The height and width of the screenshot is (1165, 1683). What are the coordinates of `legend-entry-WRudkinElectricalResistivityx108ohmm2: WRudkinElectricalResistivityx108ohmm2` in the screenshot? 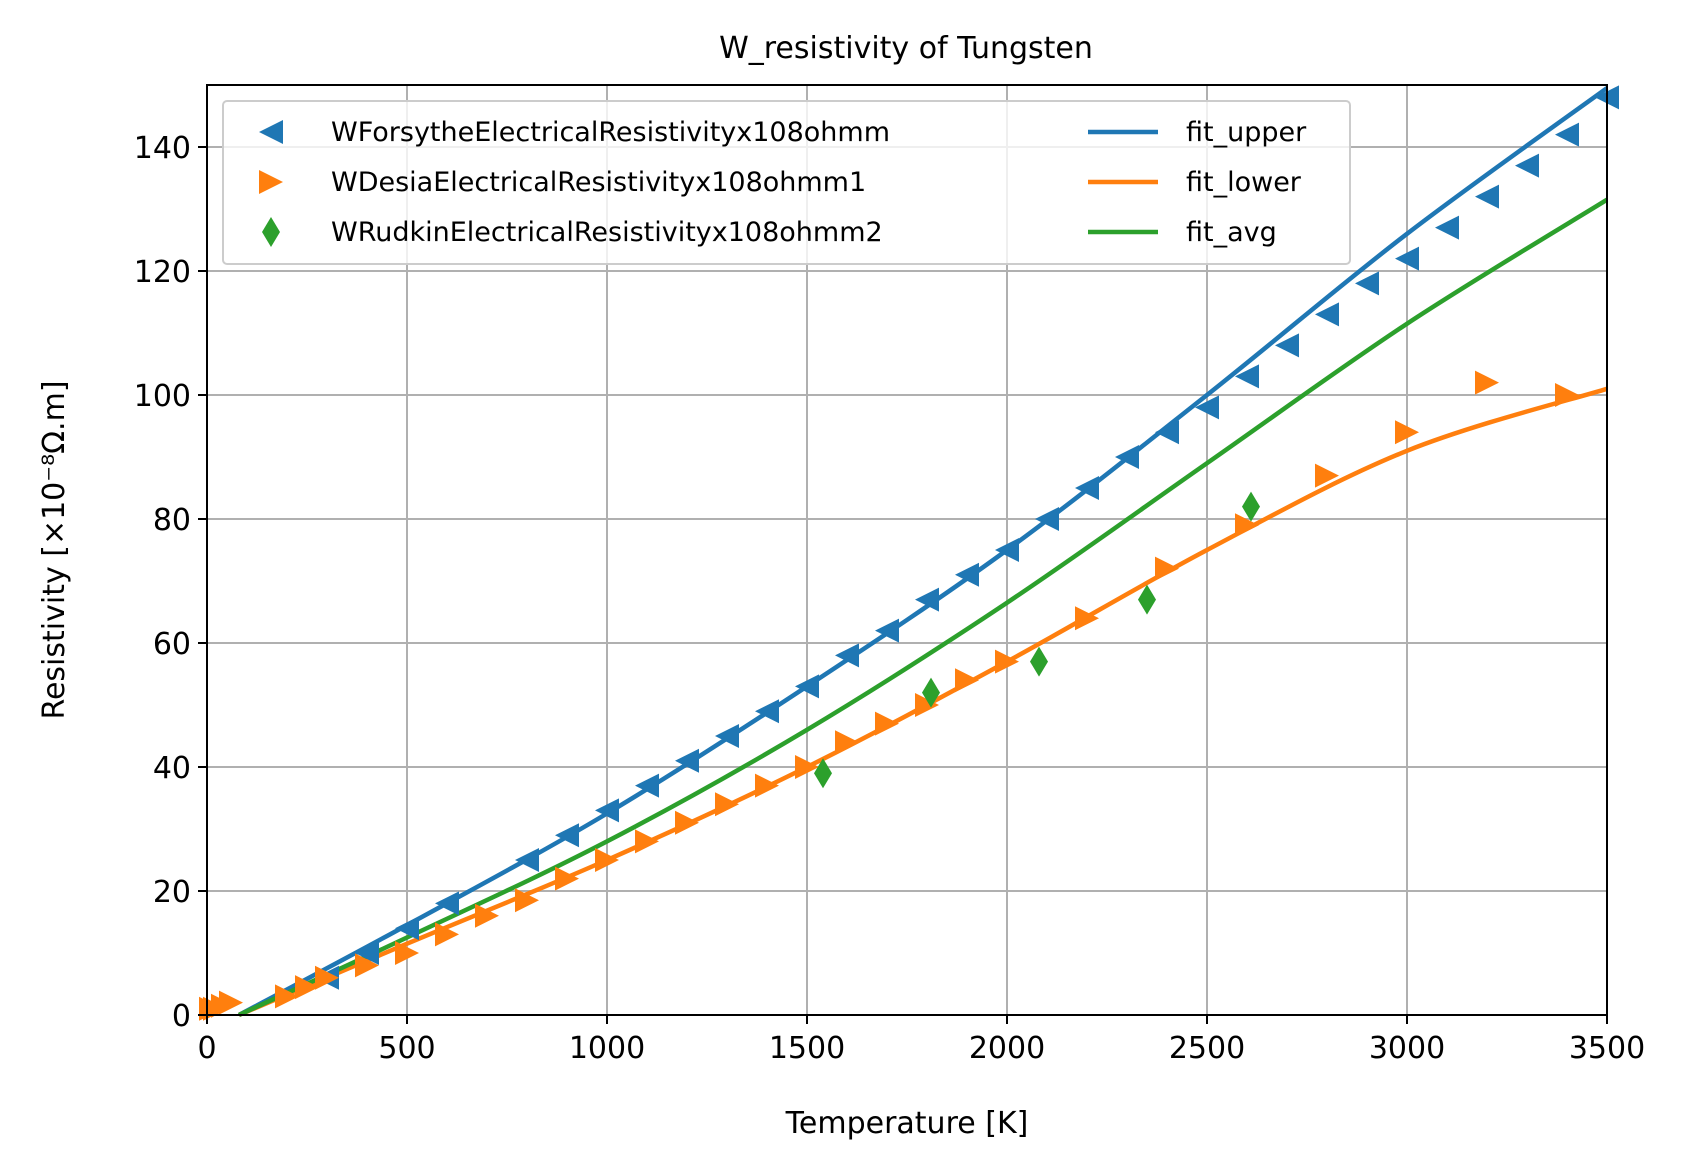 It's located at (572, 232).